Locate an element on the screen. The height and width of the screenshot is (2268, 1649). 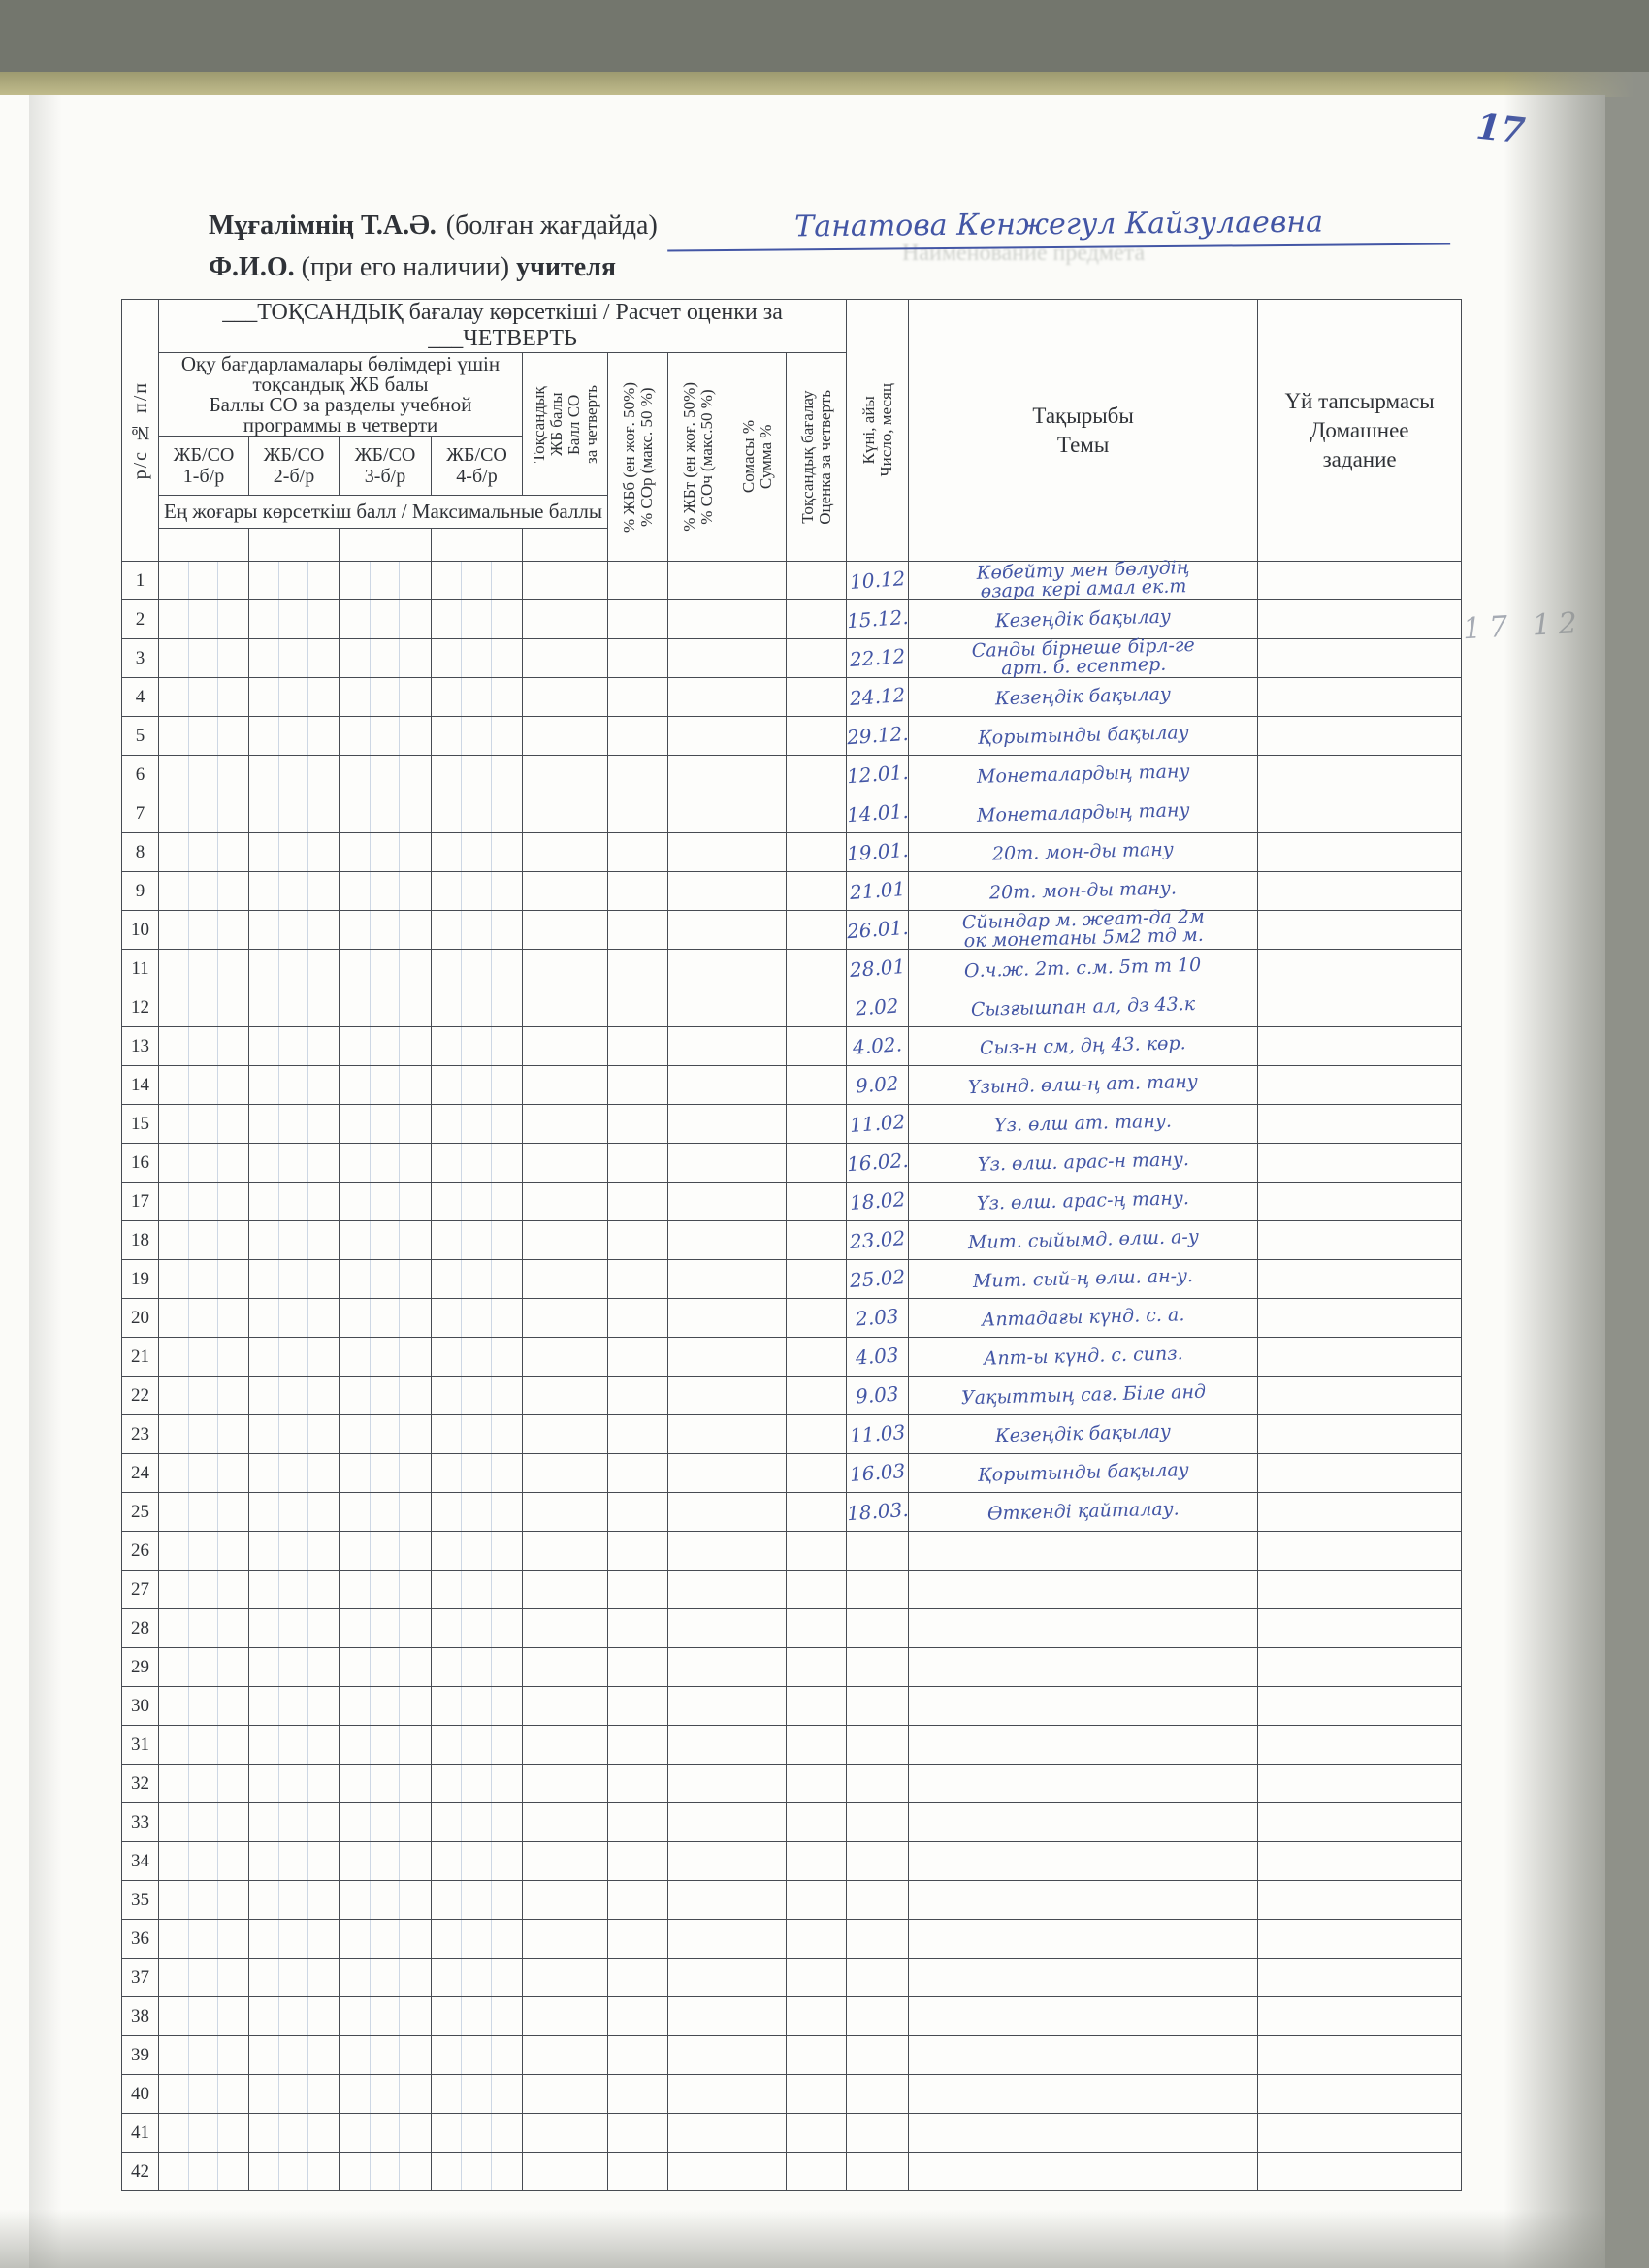
handwritten-topic: 20т. мон-ды тану. is located at coordinates (1083, 890).